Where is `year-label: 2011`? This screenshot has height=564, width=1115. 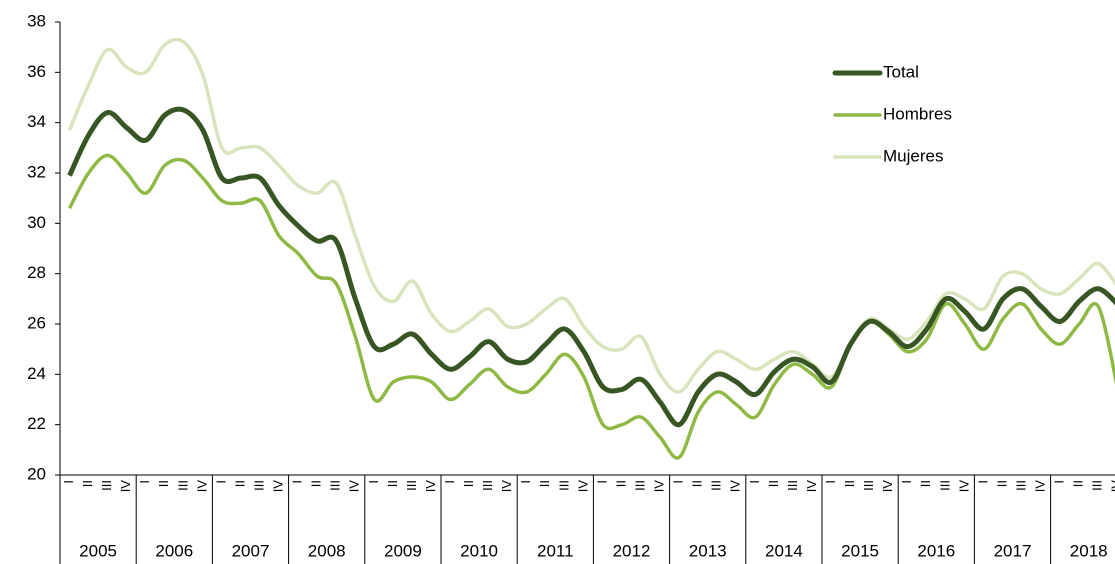 year-label: 2011 is located at coordinates (555, 550).